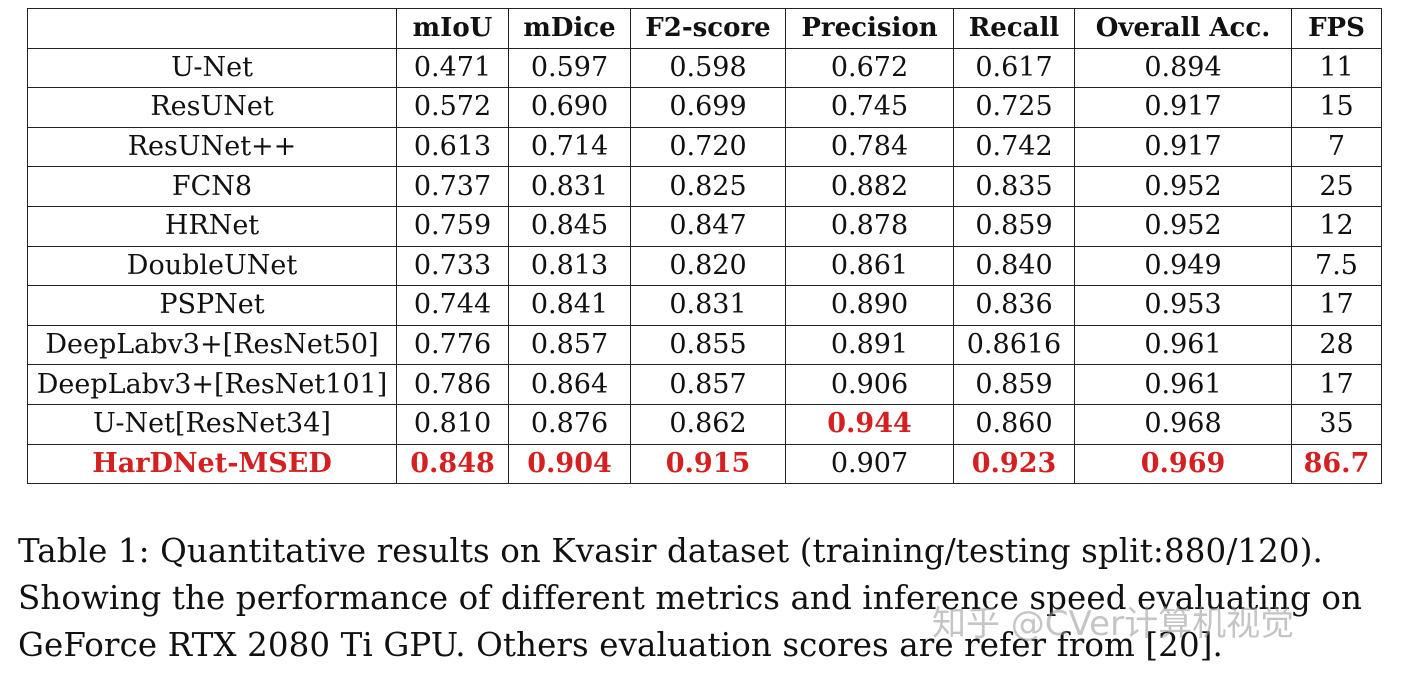  I want to click on f2-cell: 0.699, so click(708, 107).